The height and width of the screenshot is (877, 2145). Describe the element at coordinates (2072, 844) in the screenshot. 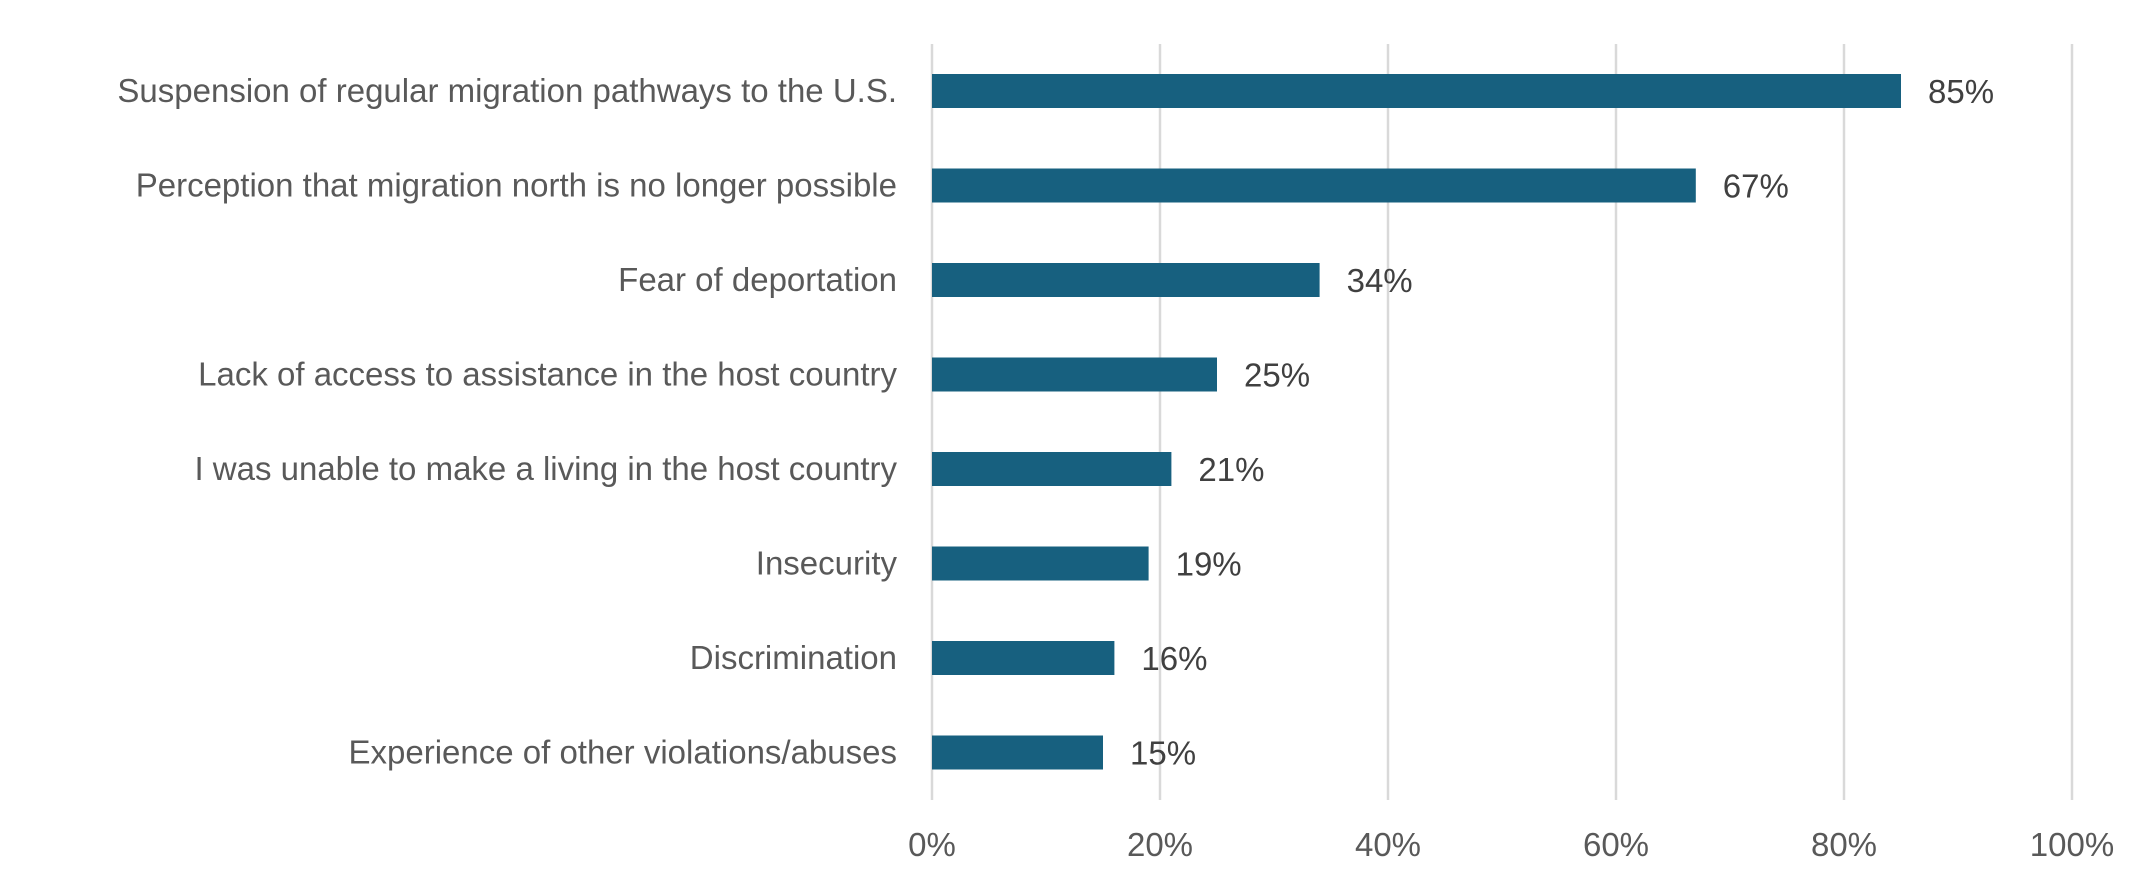

I see `x-tick-label: 100%` at that location.